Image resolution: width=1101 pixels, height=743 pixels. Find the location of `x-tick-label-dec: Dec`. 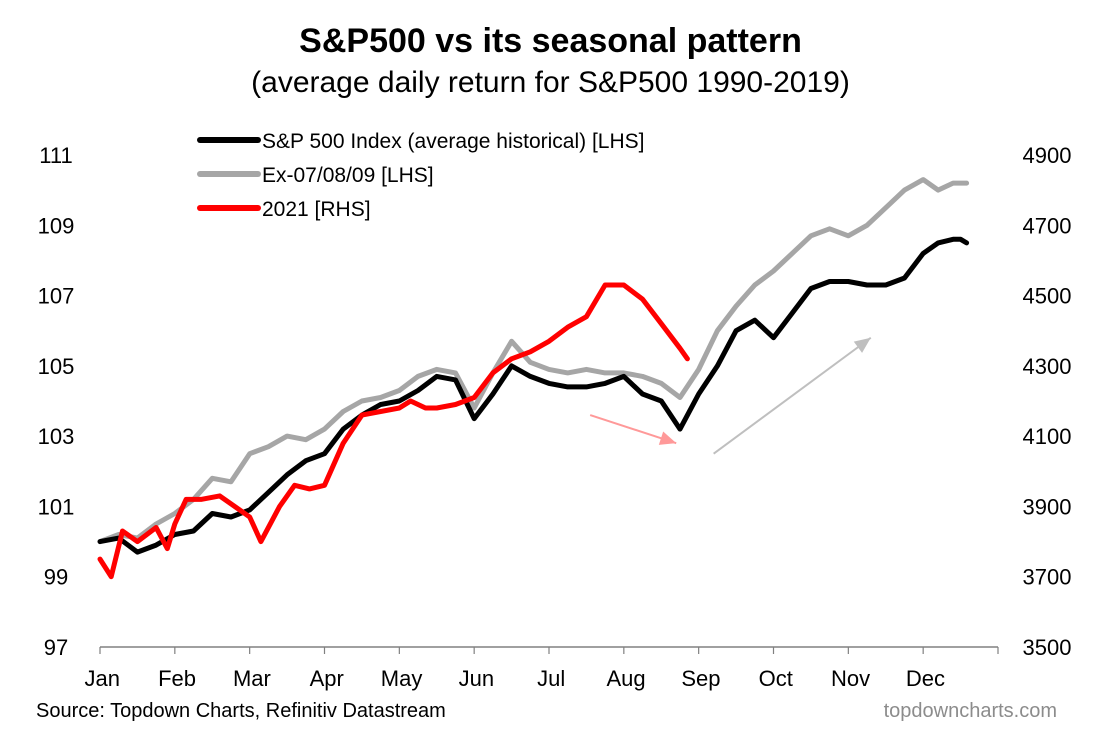

x-tick-label-dec: Dec is located at coordinates (925, 678).